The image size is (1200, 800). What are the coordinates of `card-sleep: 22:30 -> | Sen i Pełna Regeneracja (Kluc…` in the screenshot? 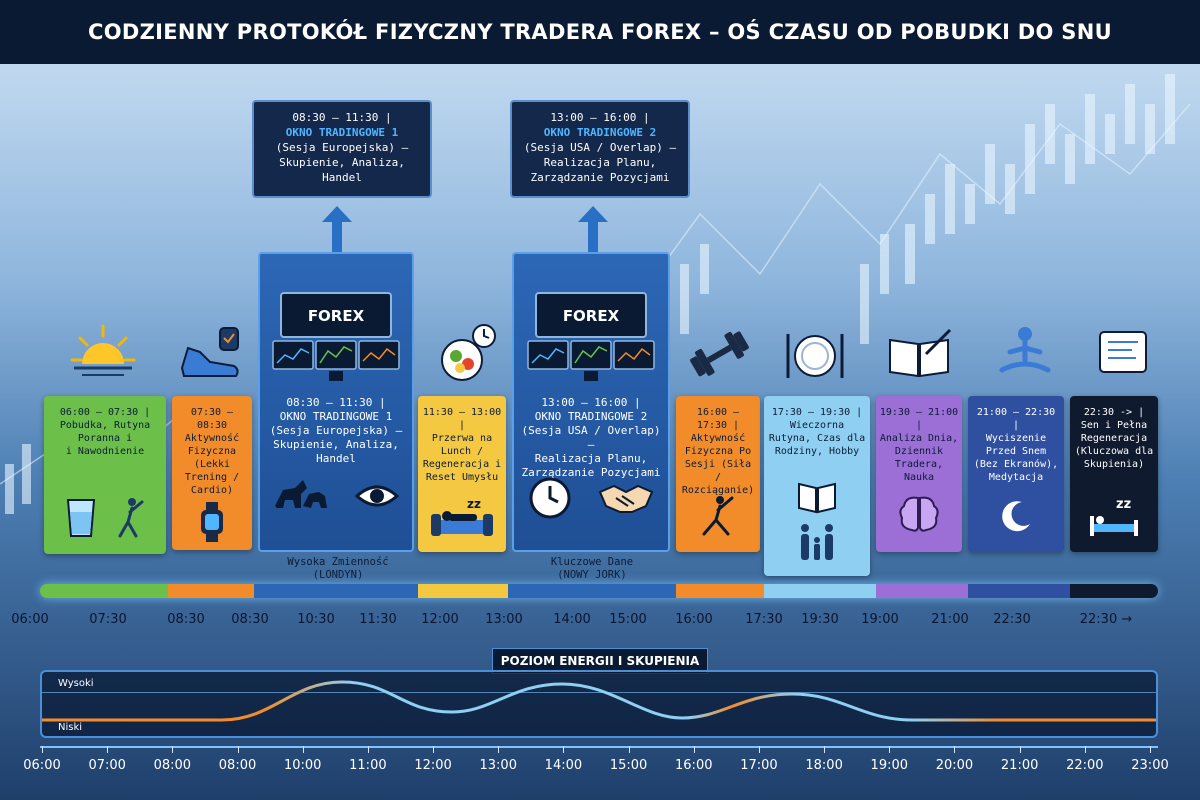 It's located at (1114, 474).